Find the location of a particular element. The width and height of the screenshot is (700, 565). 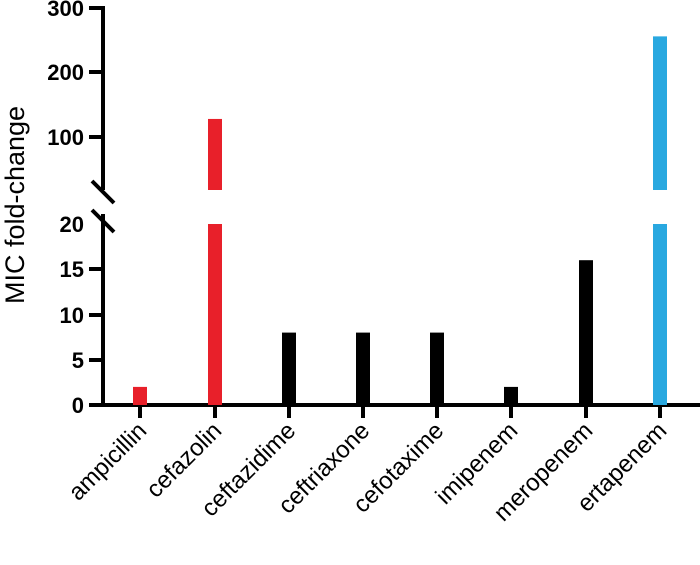

bar-ampicillin is located at coordinates (140, 395).